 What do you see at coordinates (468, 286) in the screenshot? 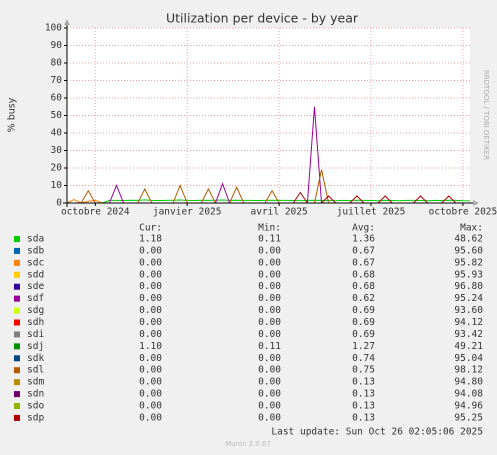
I see `legend-stat: 96.80` at bounding box center [468, 286].